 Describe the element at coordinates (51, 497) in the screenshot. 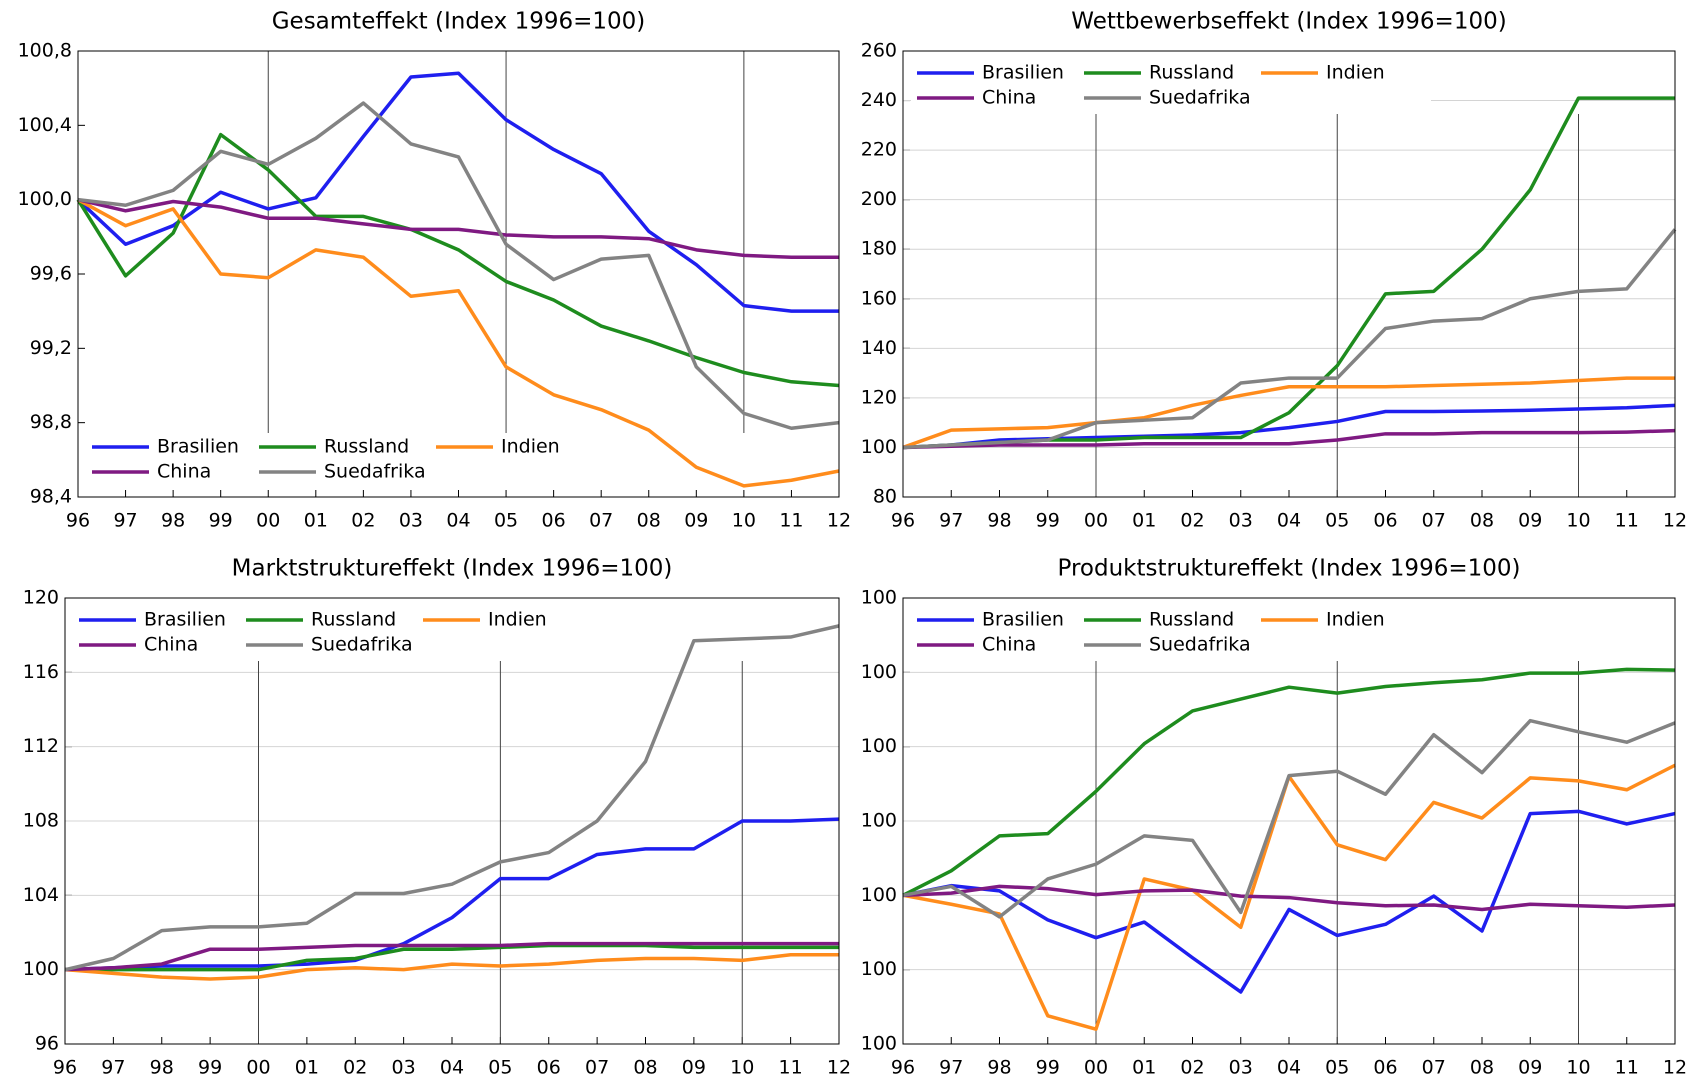

I see `y-tick-label: 98,4` at that location.